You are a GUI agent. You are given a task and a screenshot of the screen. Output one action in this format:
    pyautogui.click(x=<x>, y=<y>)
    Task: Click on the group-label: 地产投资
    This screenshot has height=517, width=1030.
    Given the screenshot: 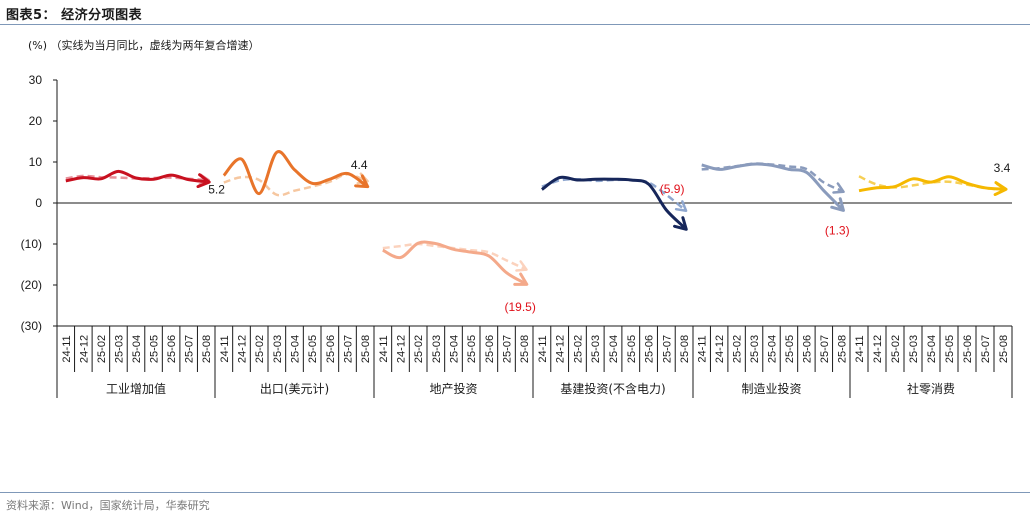 What is the action you would take?
    pyautogui.click(x=453, y=388)
    